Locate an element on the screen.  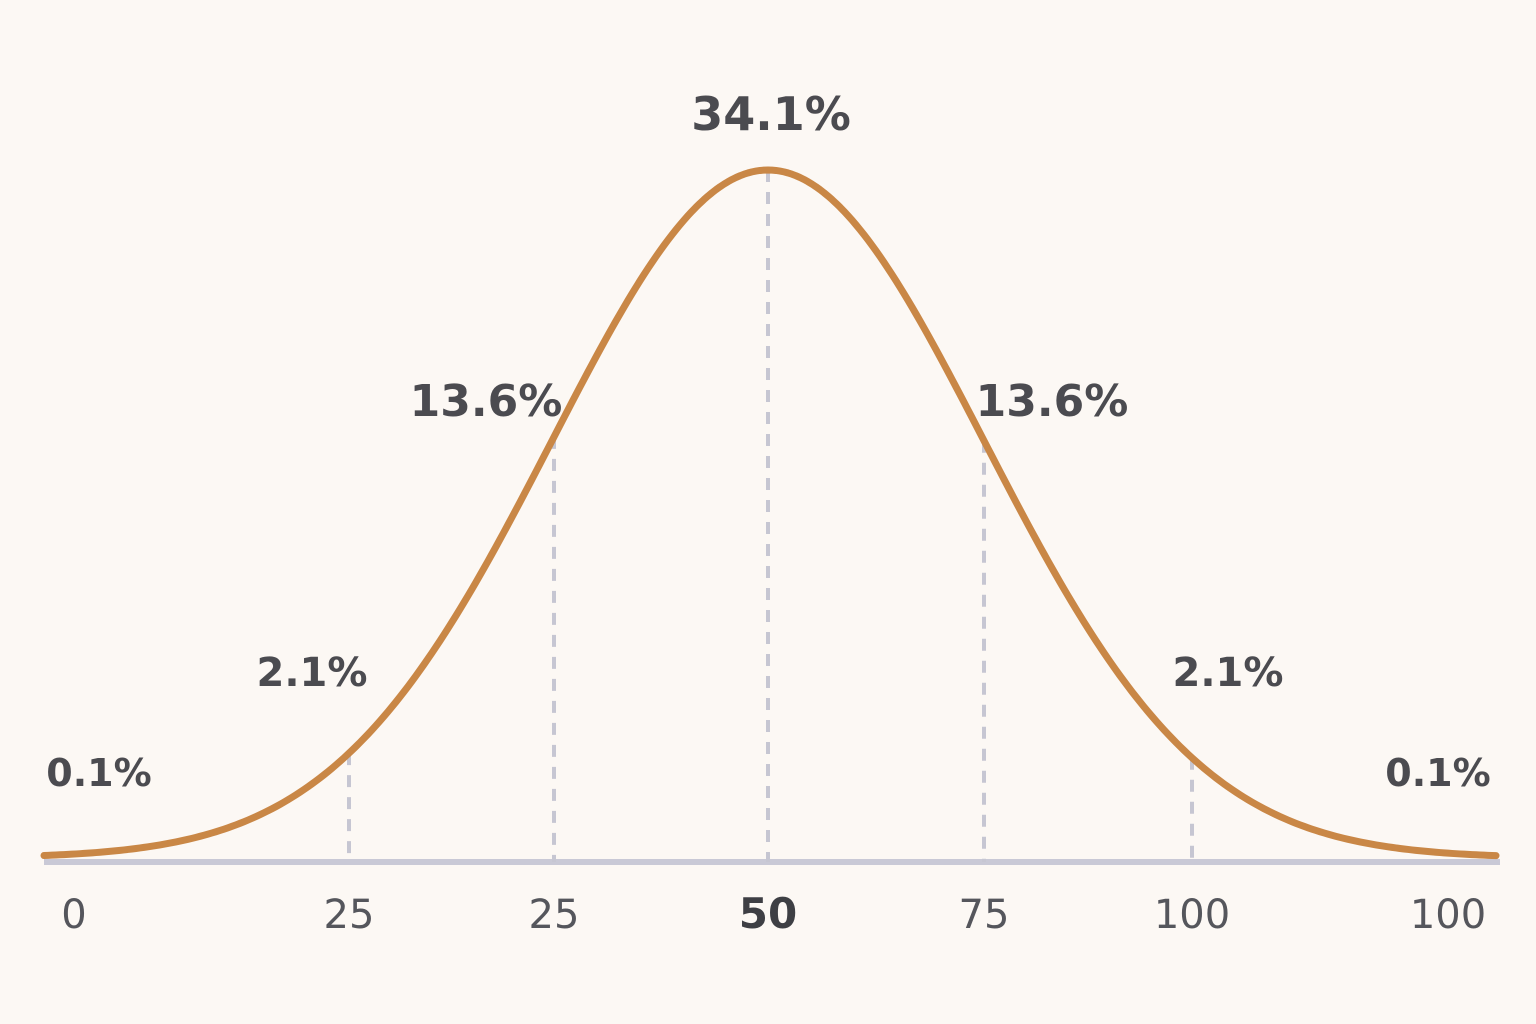
percentage-label: 34.1% is located at coordinates (771, 114).